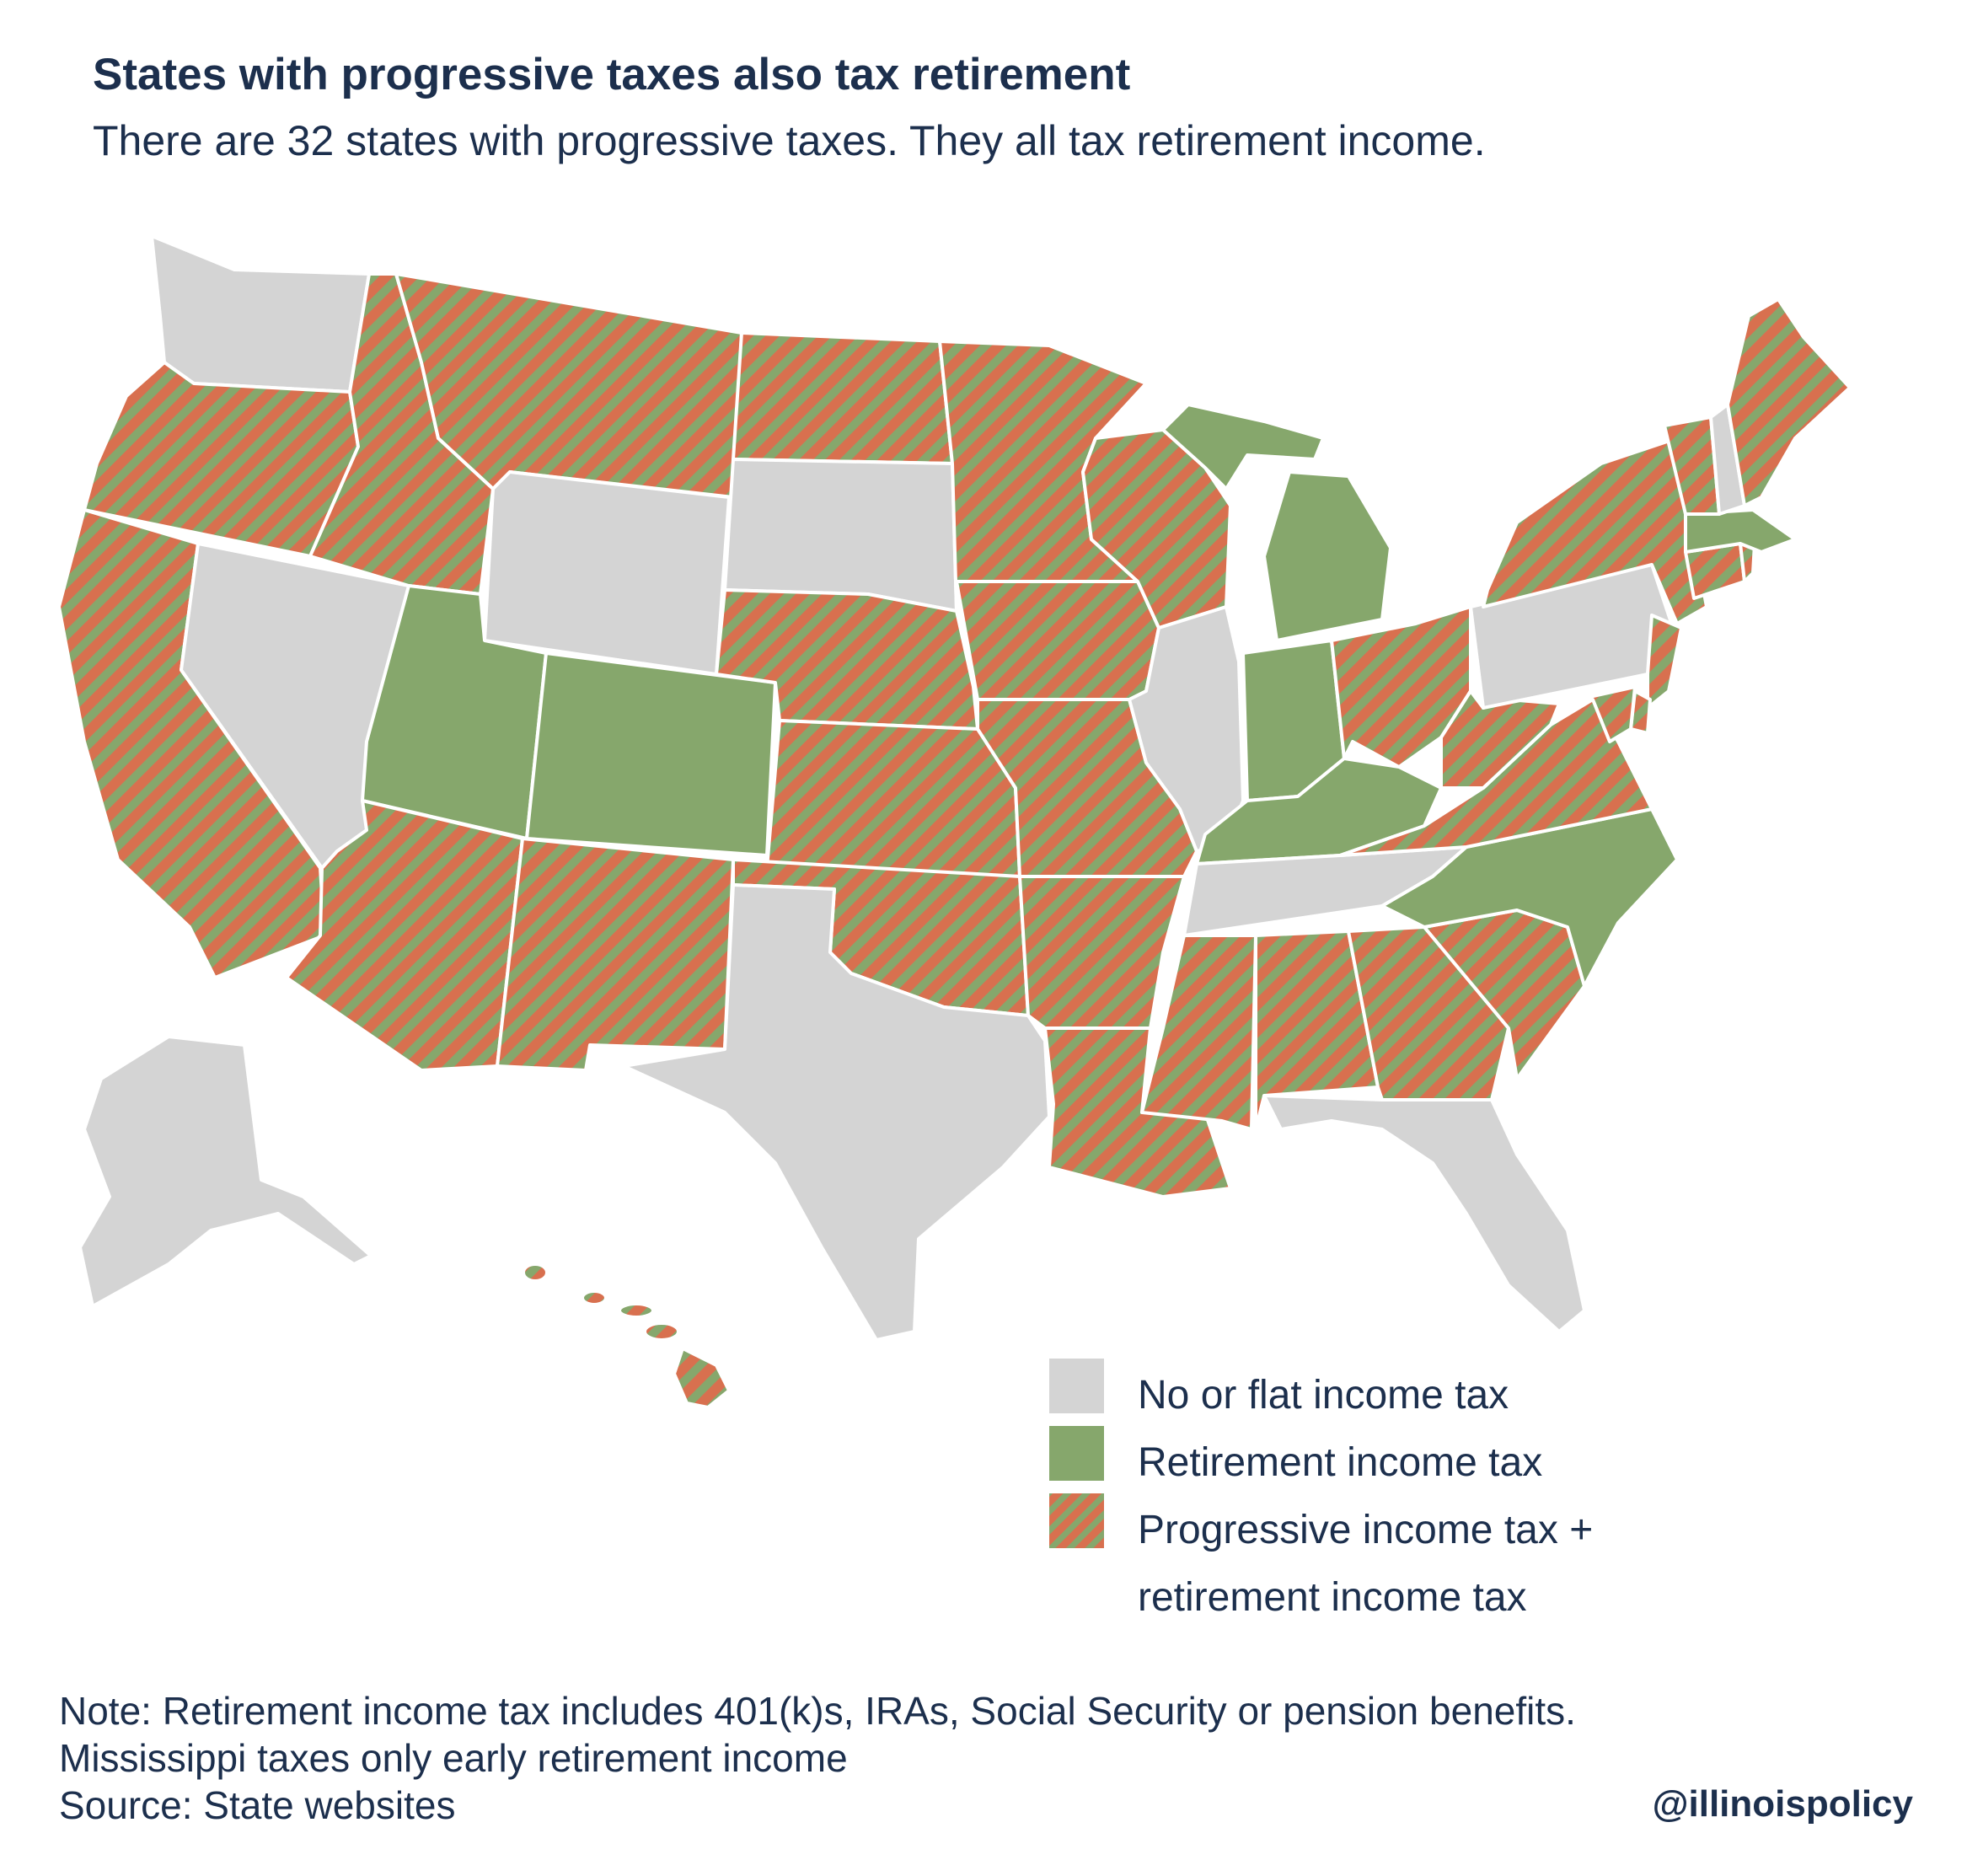 This screenshot has width=1967, height=1876. Describe the element at coordinates (1319, 811) in the screenshot. I see `state-KY` at that location.